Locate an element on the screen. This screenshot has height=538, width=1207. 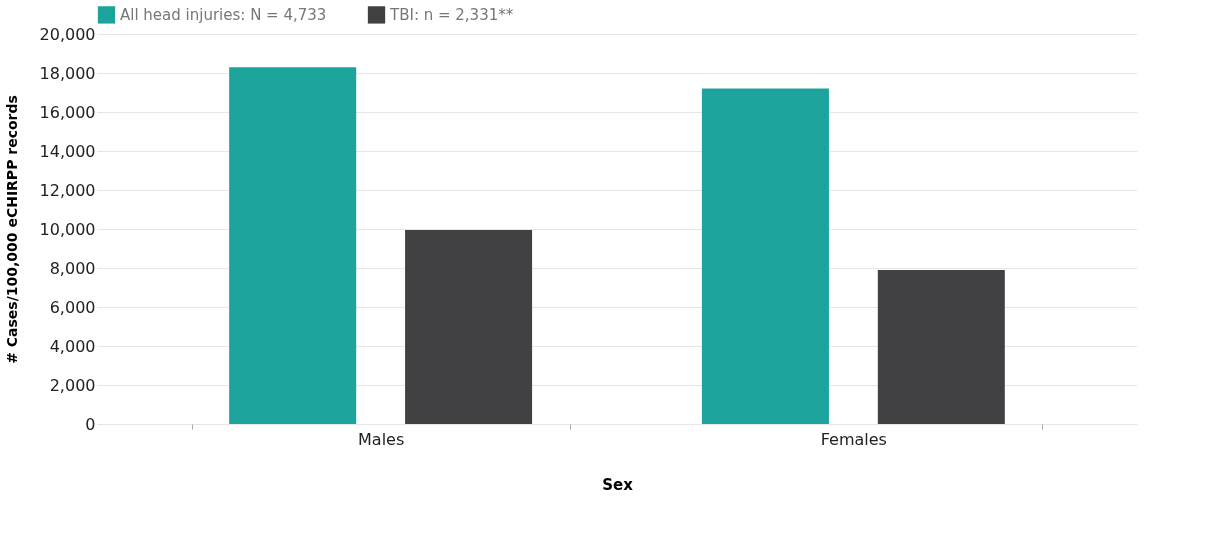
y-tick-label: 6,000 is located at coordinates (72, 307).